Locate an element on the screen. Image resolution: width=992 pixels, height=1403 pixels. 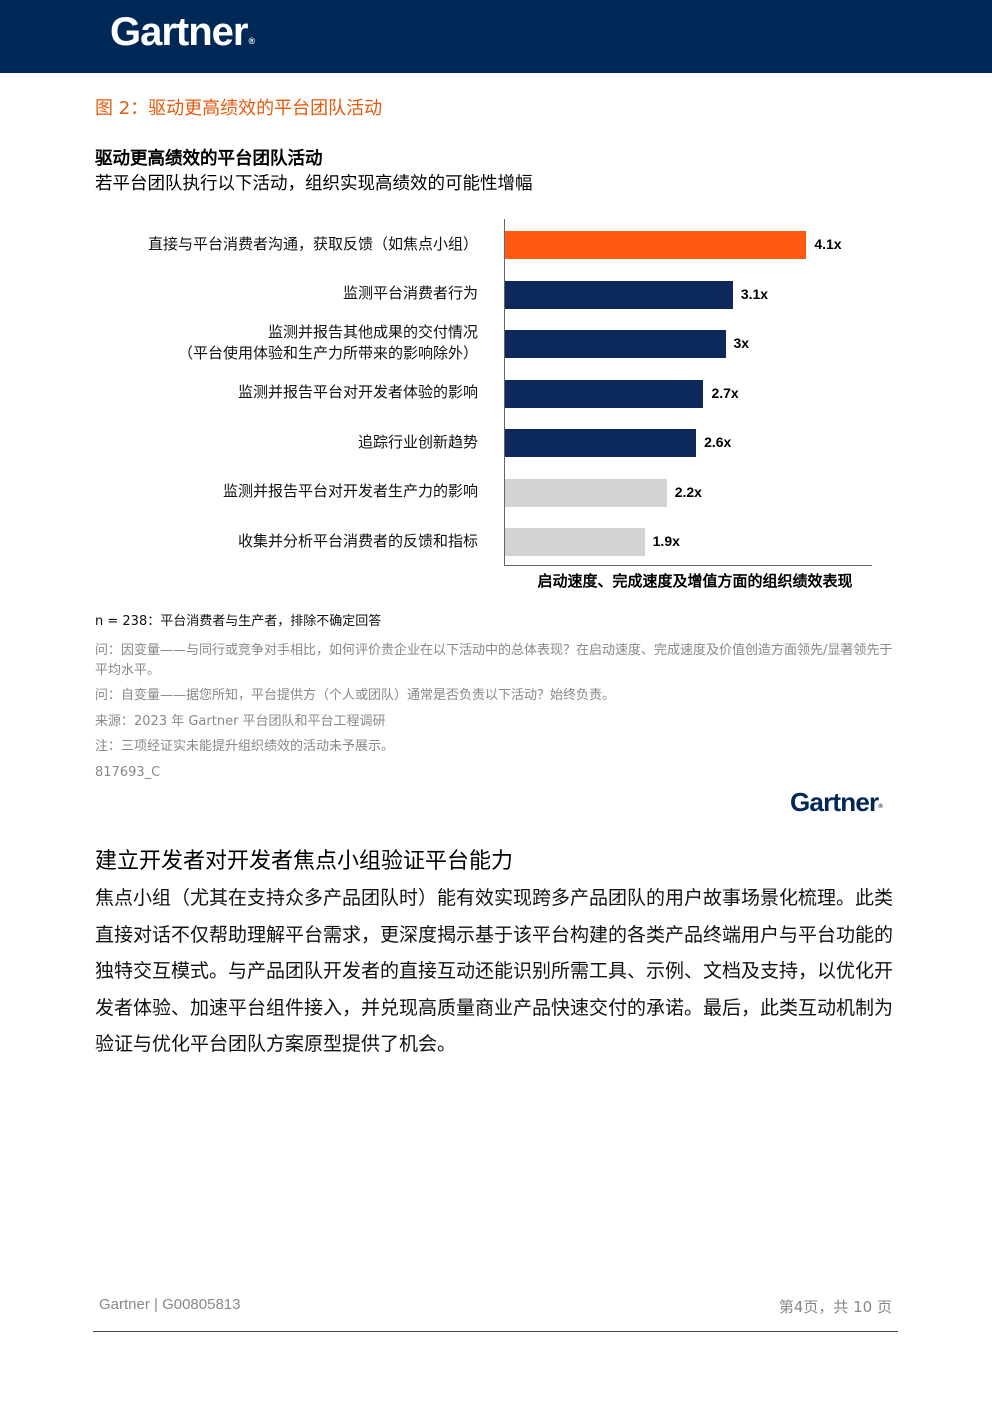
x-axis-title: 启动速度、完成速度及增值方面的组织绩效表现 is located at coordinates (695, 581).